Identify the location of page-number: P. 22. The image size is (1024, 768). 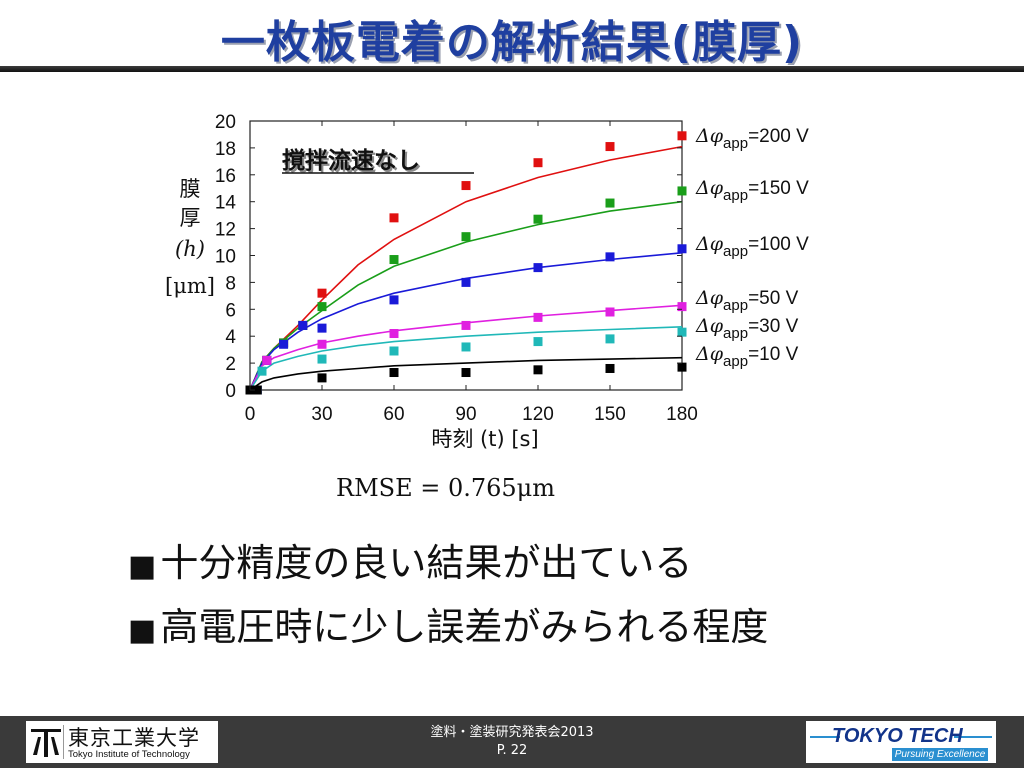
(512, 750).